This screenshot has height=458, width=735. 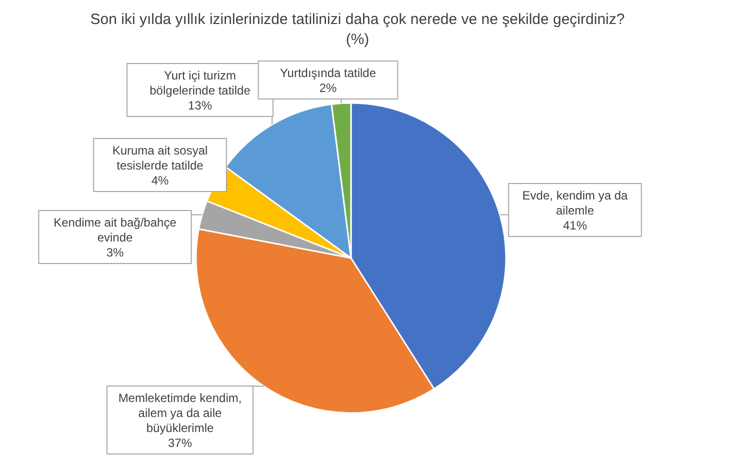 What do you see at coordinates (160, 158) in the screenshot?
I see `slice-label: Kuruma ait sosyal tesislerde tatilde` at bounding box center [160, 158].